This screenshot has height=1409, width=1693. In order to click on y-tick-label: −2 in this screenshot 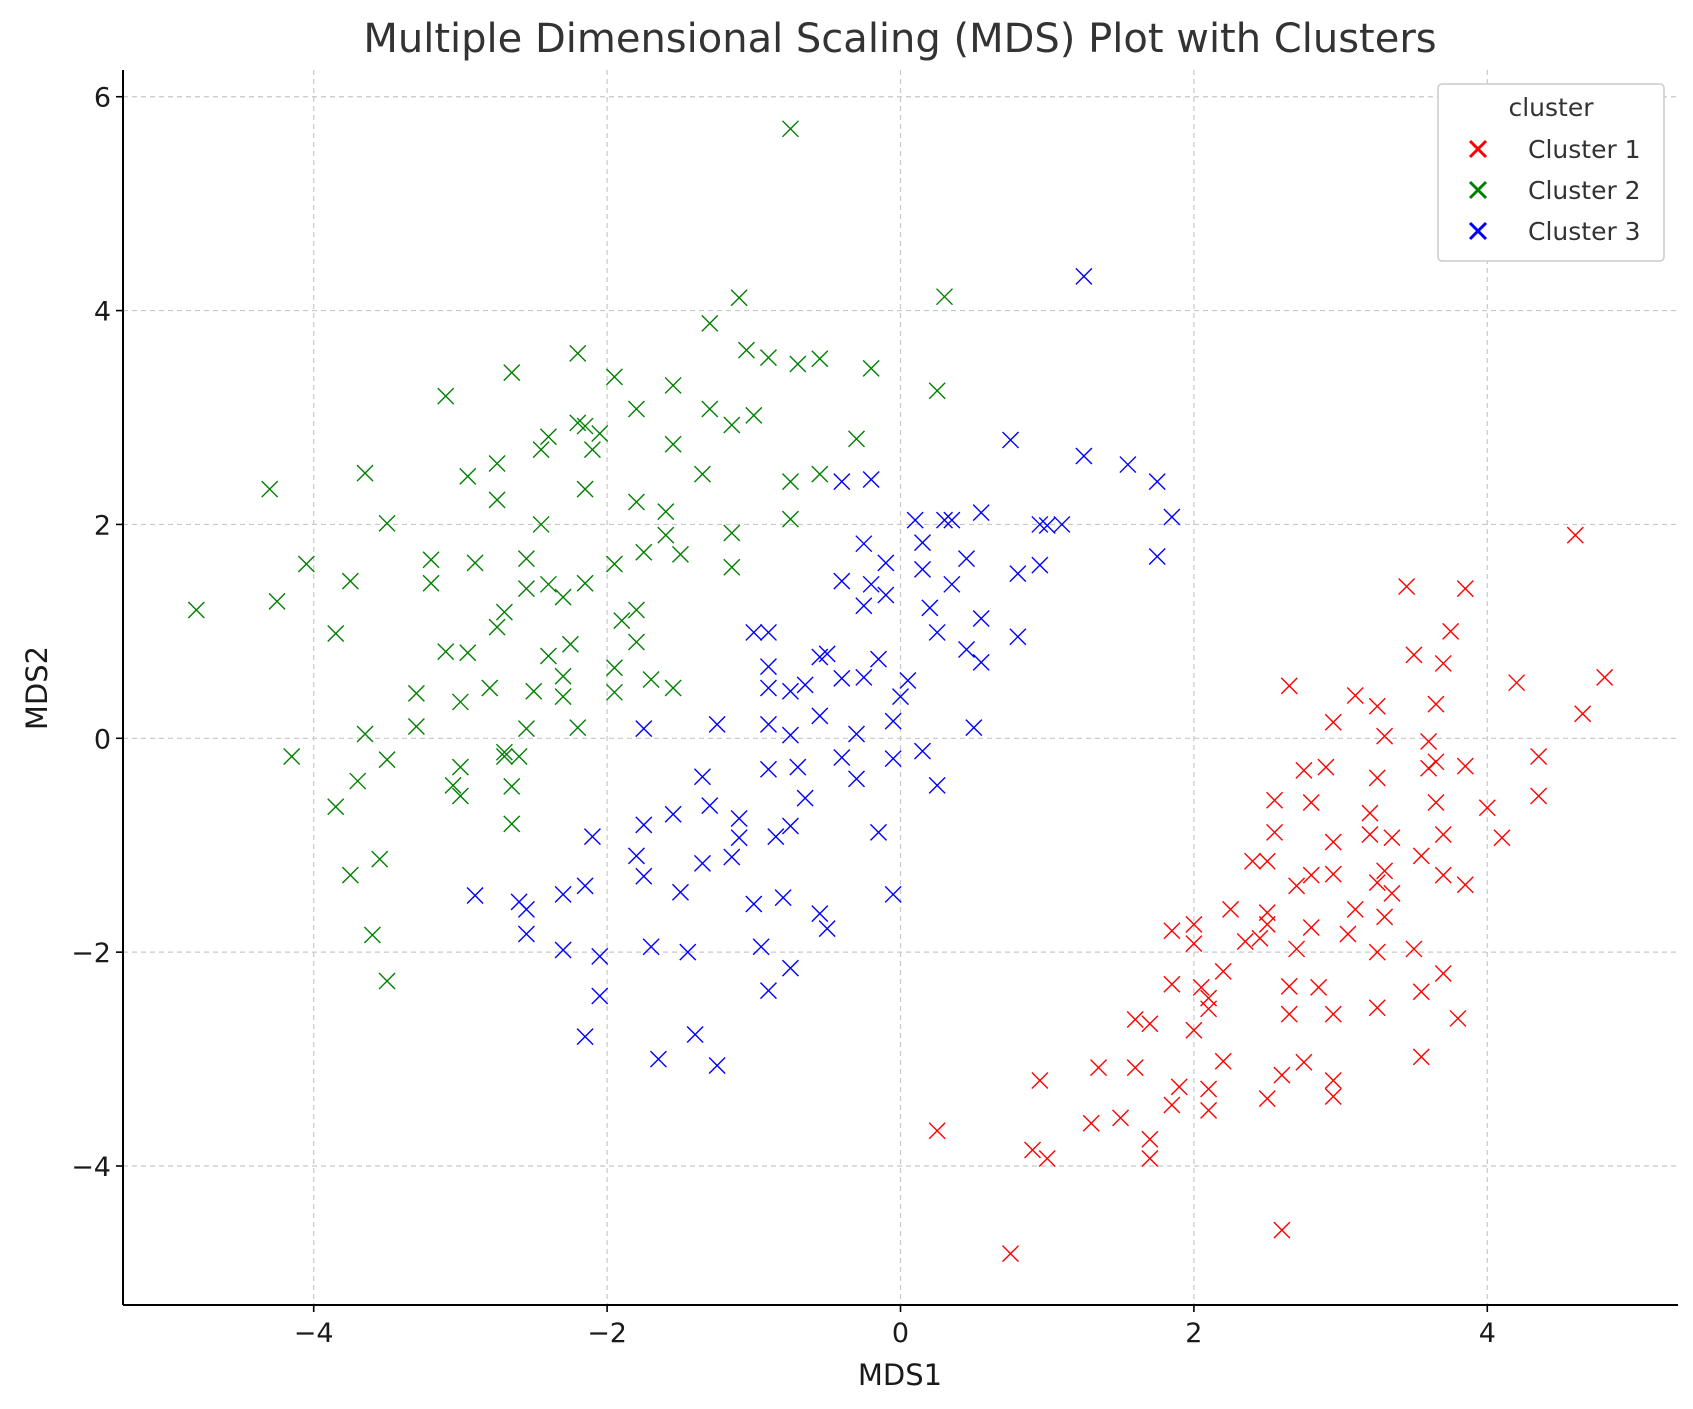, I will do `click(91, 953)`.